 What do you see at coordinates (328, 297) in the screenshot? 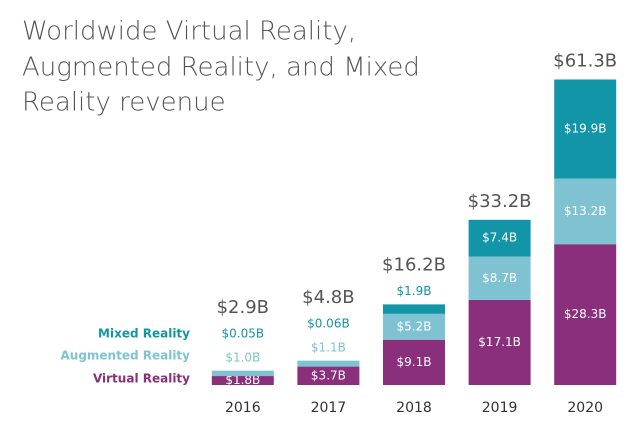
I see `total-label: $4.8B` at bounding box center [328, 297].